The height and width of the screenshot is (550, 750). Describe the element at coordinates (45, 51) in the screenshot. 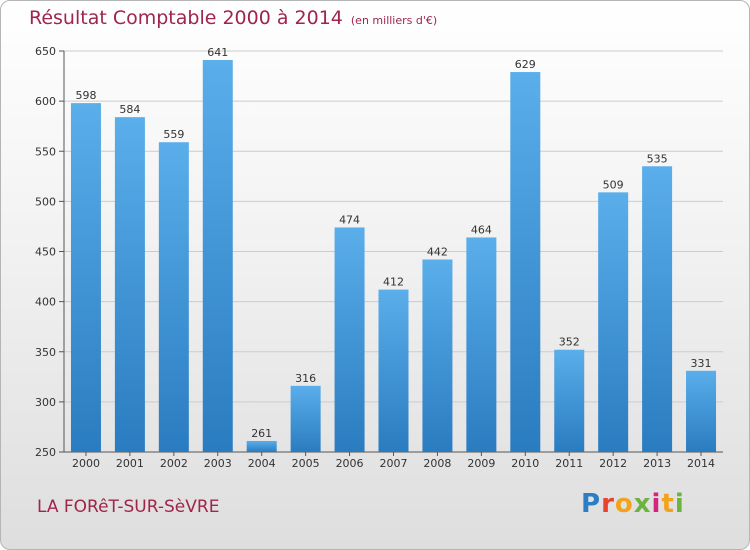

I see `y-tick-label: 650` at that location.